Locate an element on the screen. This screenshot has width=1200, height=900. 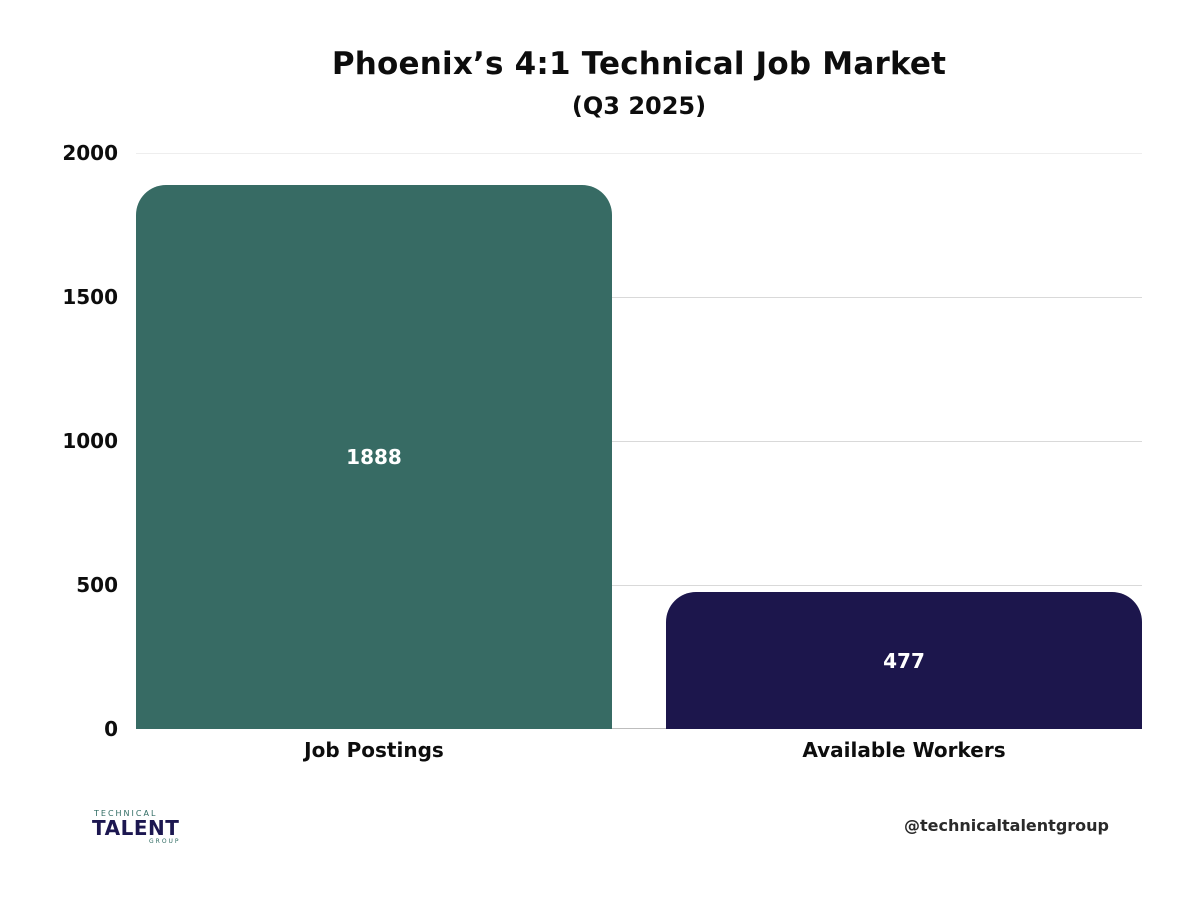
chart-subtitle: (Q3 2025) is located at coordinates (639, 106).